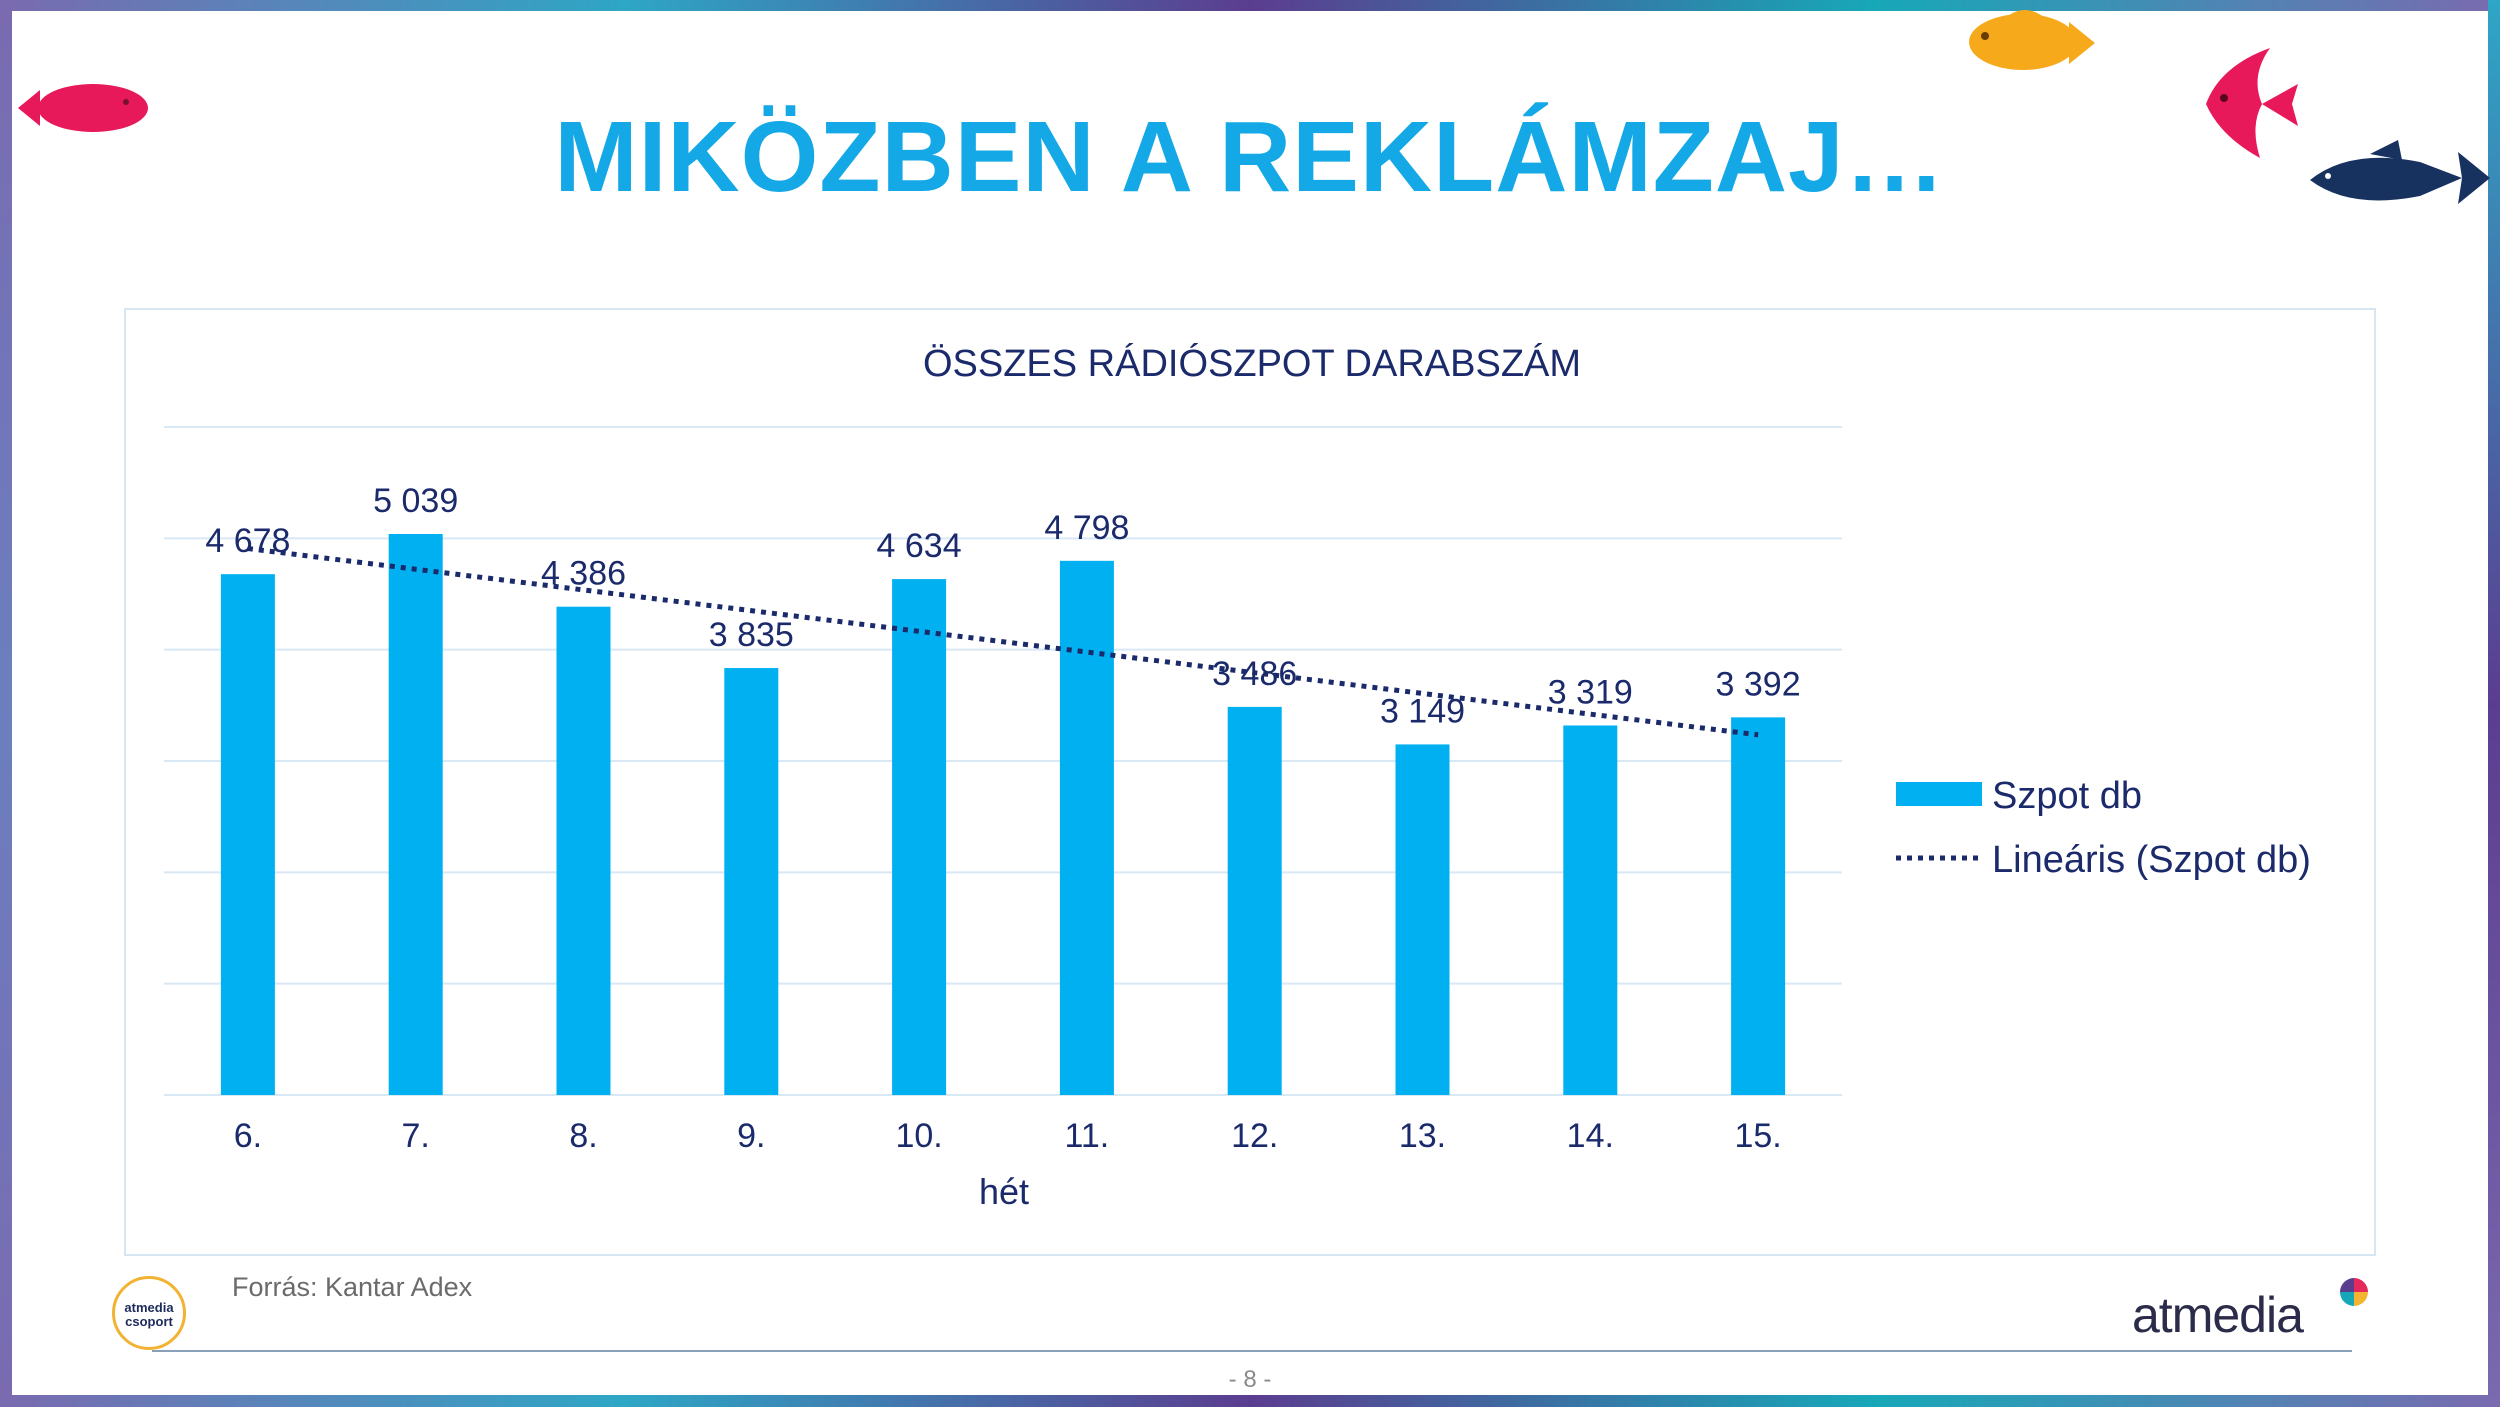 This screenshot has height=1407, width=2500. I want to click on fish-icon-orange, so click(2032, 40).